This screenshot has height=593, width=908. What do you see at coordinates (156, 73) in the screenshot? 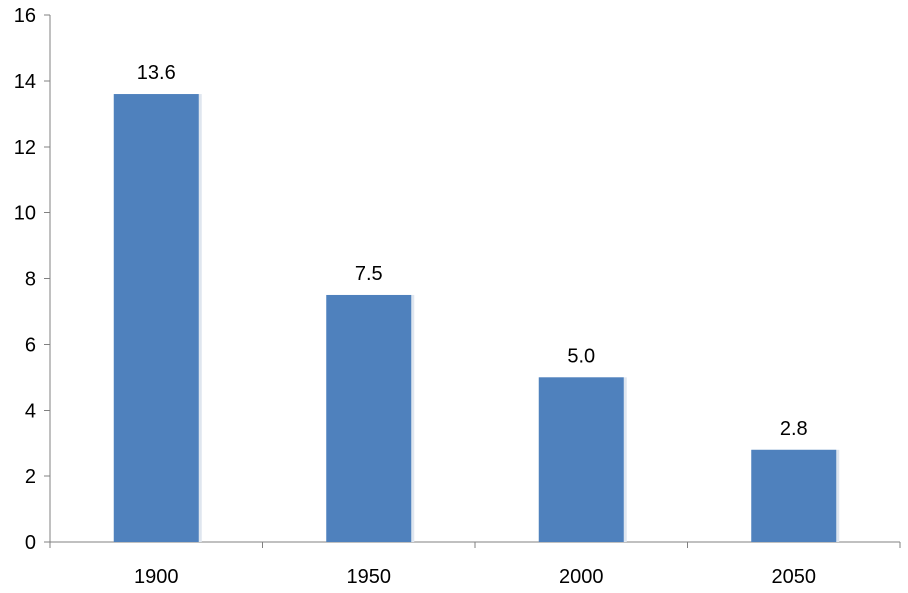
I see `data-label-1900: 13.6` at bounding box center [156, 73].